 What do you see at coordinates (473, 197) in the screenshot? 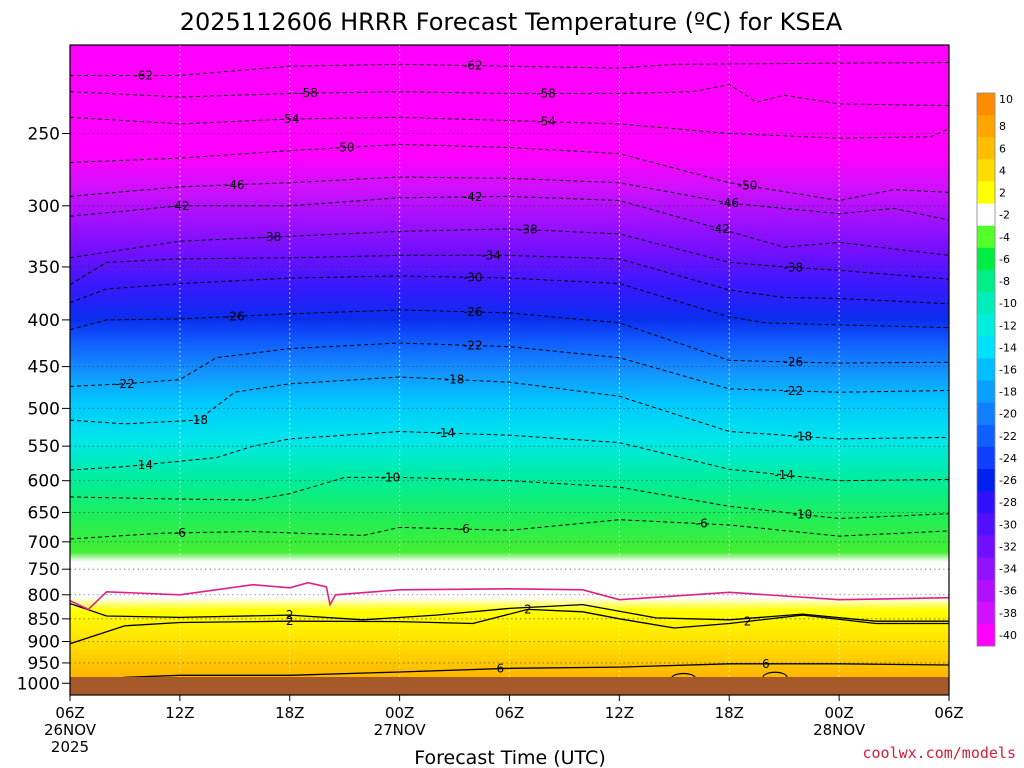
I see `isotherm-label: -42` at bounding box center [473, 197].